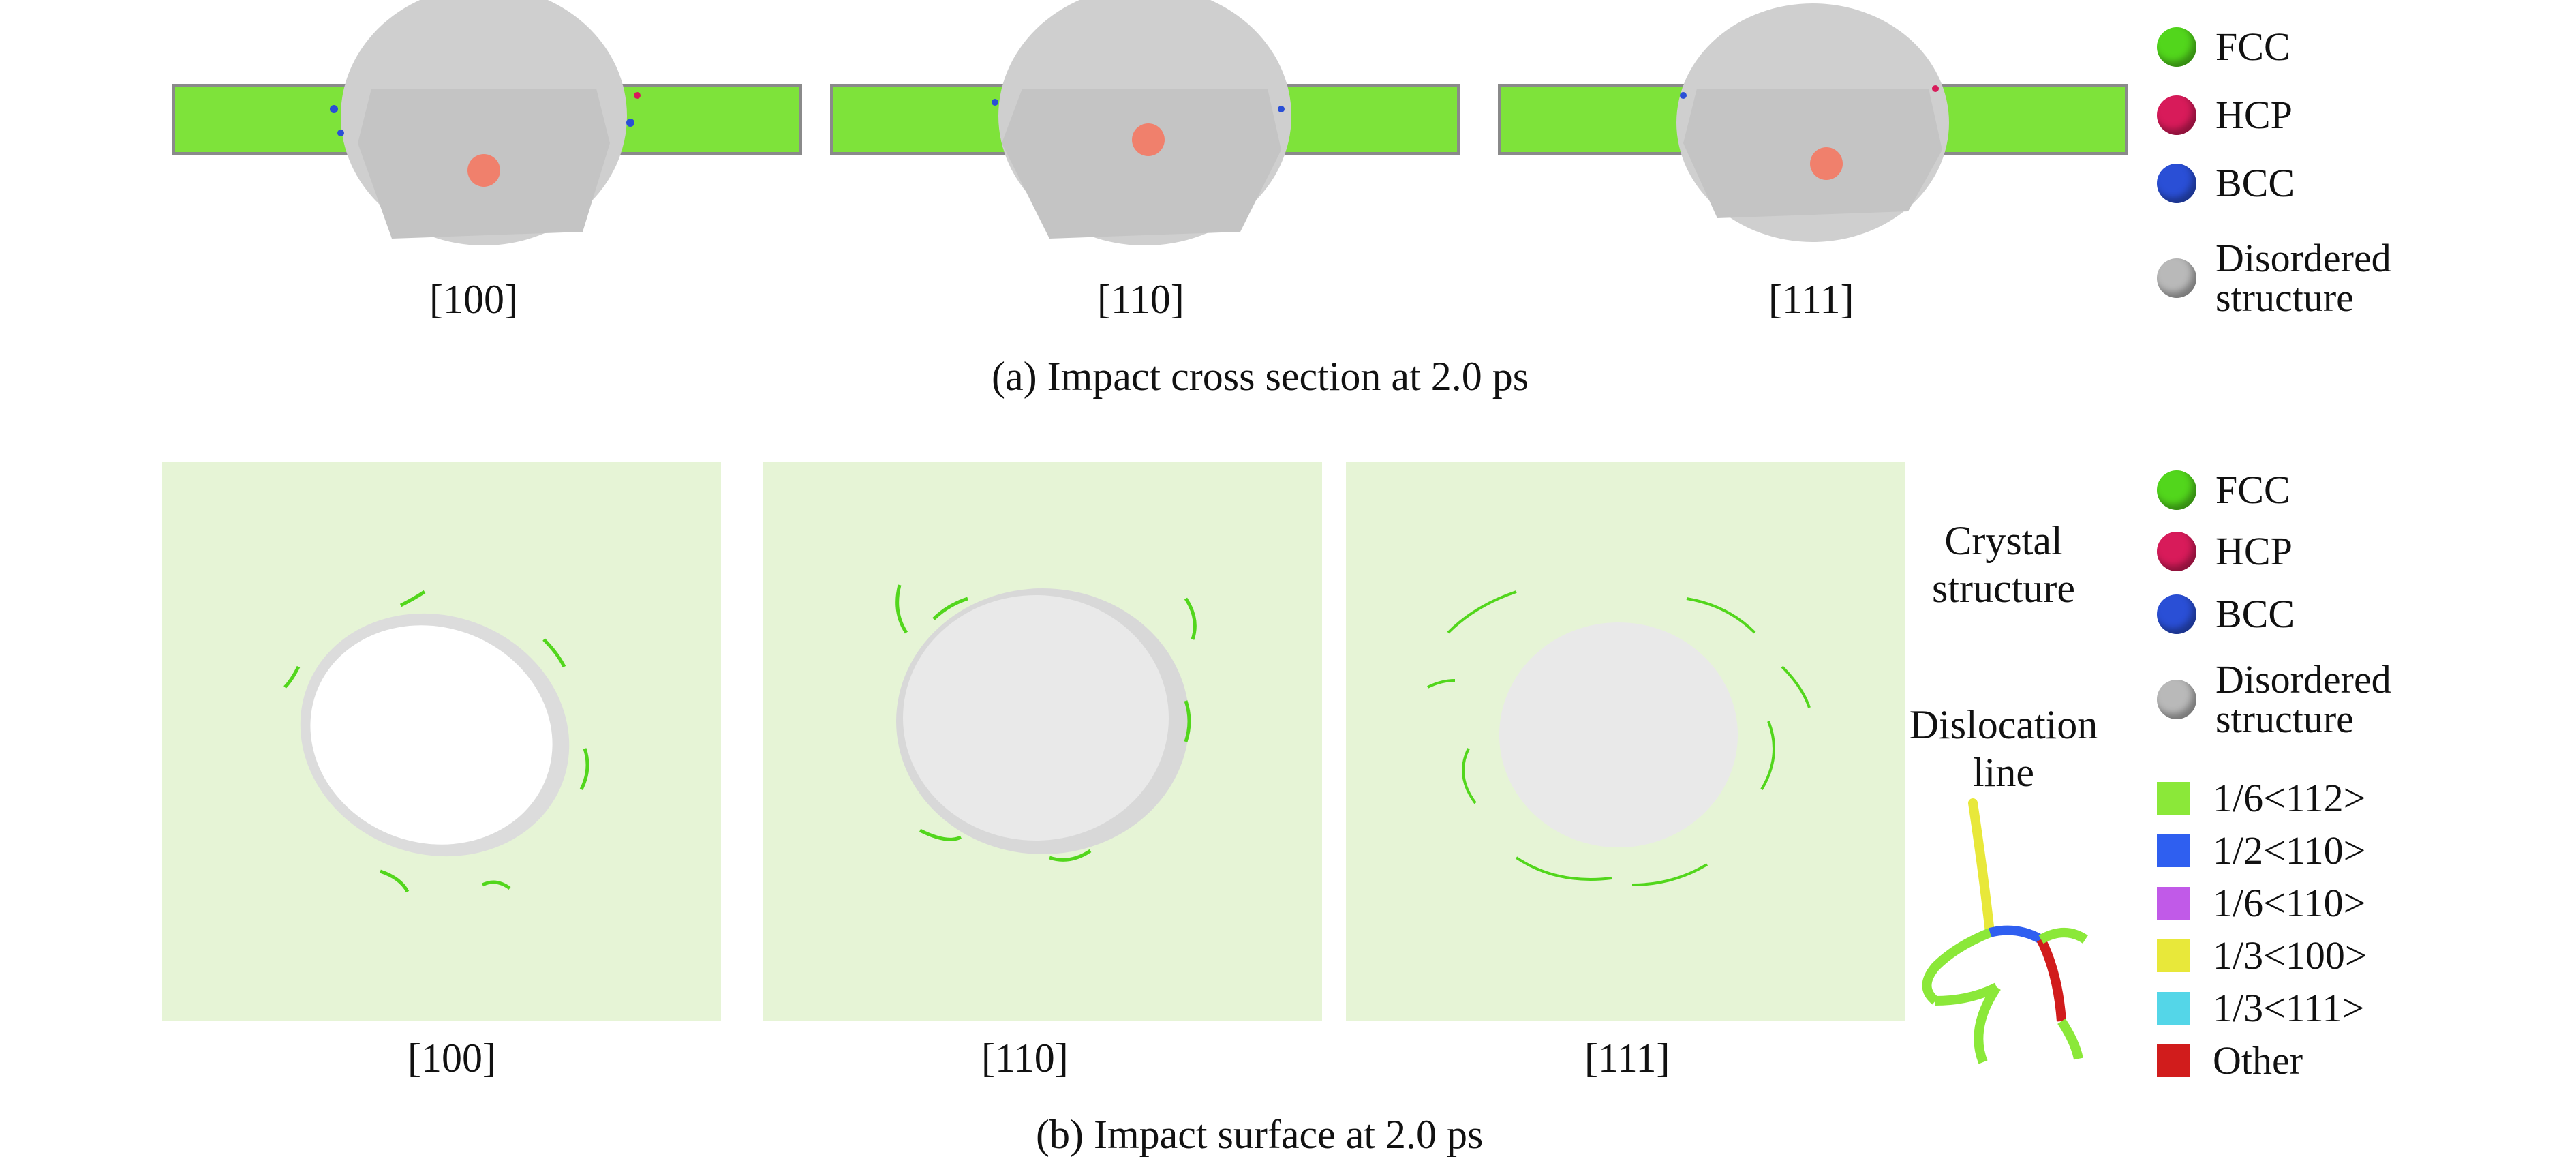  Describe the element at coordinates (474, 299) in the screenshot. I see `orientation-label-a-100: [100]` at that location.